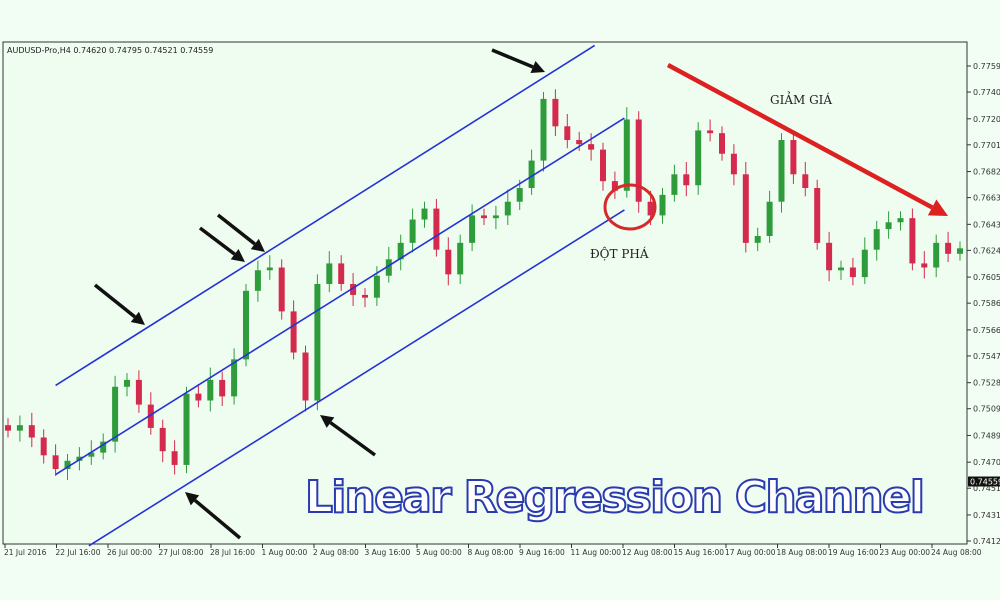  Describe the element at coordinates (542, 552) in the screenshot. I see `x-tick-label: 9 Aug 16:00` at that location.